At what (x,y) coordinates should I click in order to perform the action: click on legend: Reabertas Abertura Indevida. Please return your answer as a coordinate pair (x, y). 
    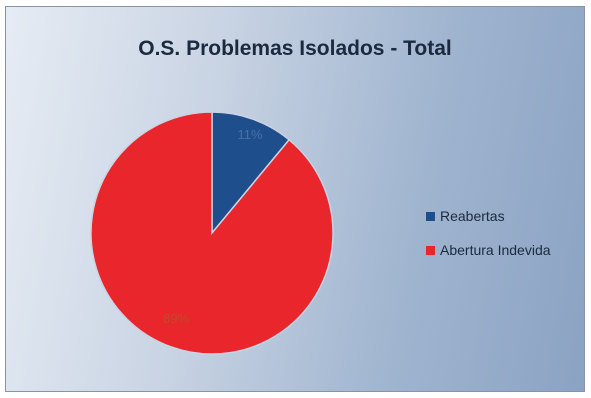
    Looking at the image, I should click on (488, 239).